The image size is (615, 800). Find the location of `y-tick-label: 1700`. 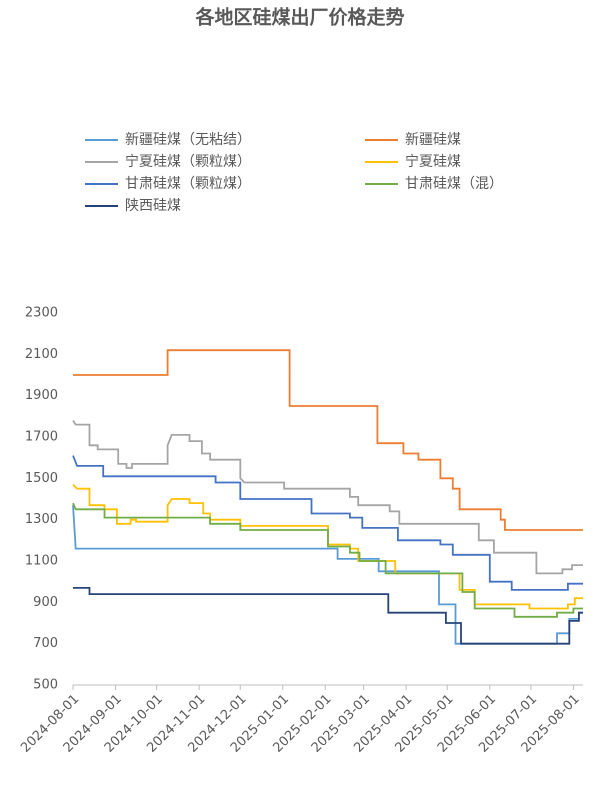

y-tick-label: 1700 is located at coordinates (41, 437).